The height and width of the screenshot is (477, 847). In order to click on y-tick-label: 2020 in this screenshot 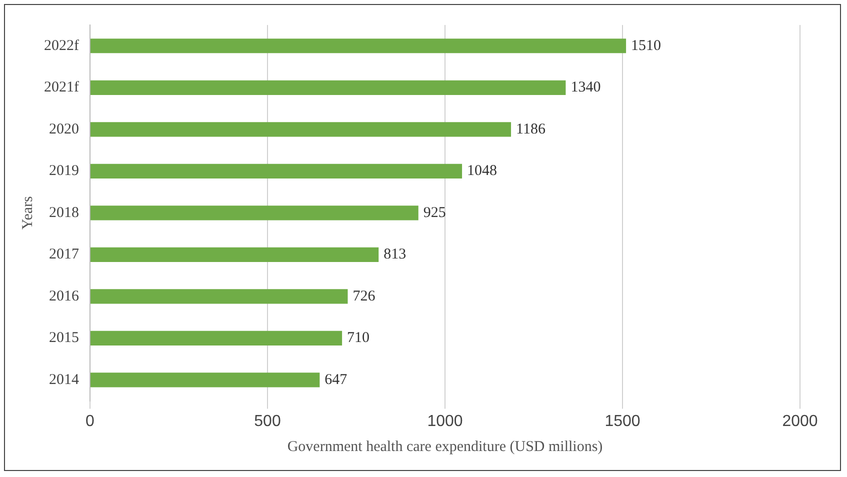, I will do `click(63, 129)`.